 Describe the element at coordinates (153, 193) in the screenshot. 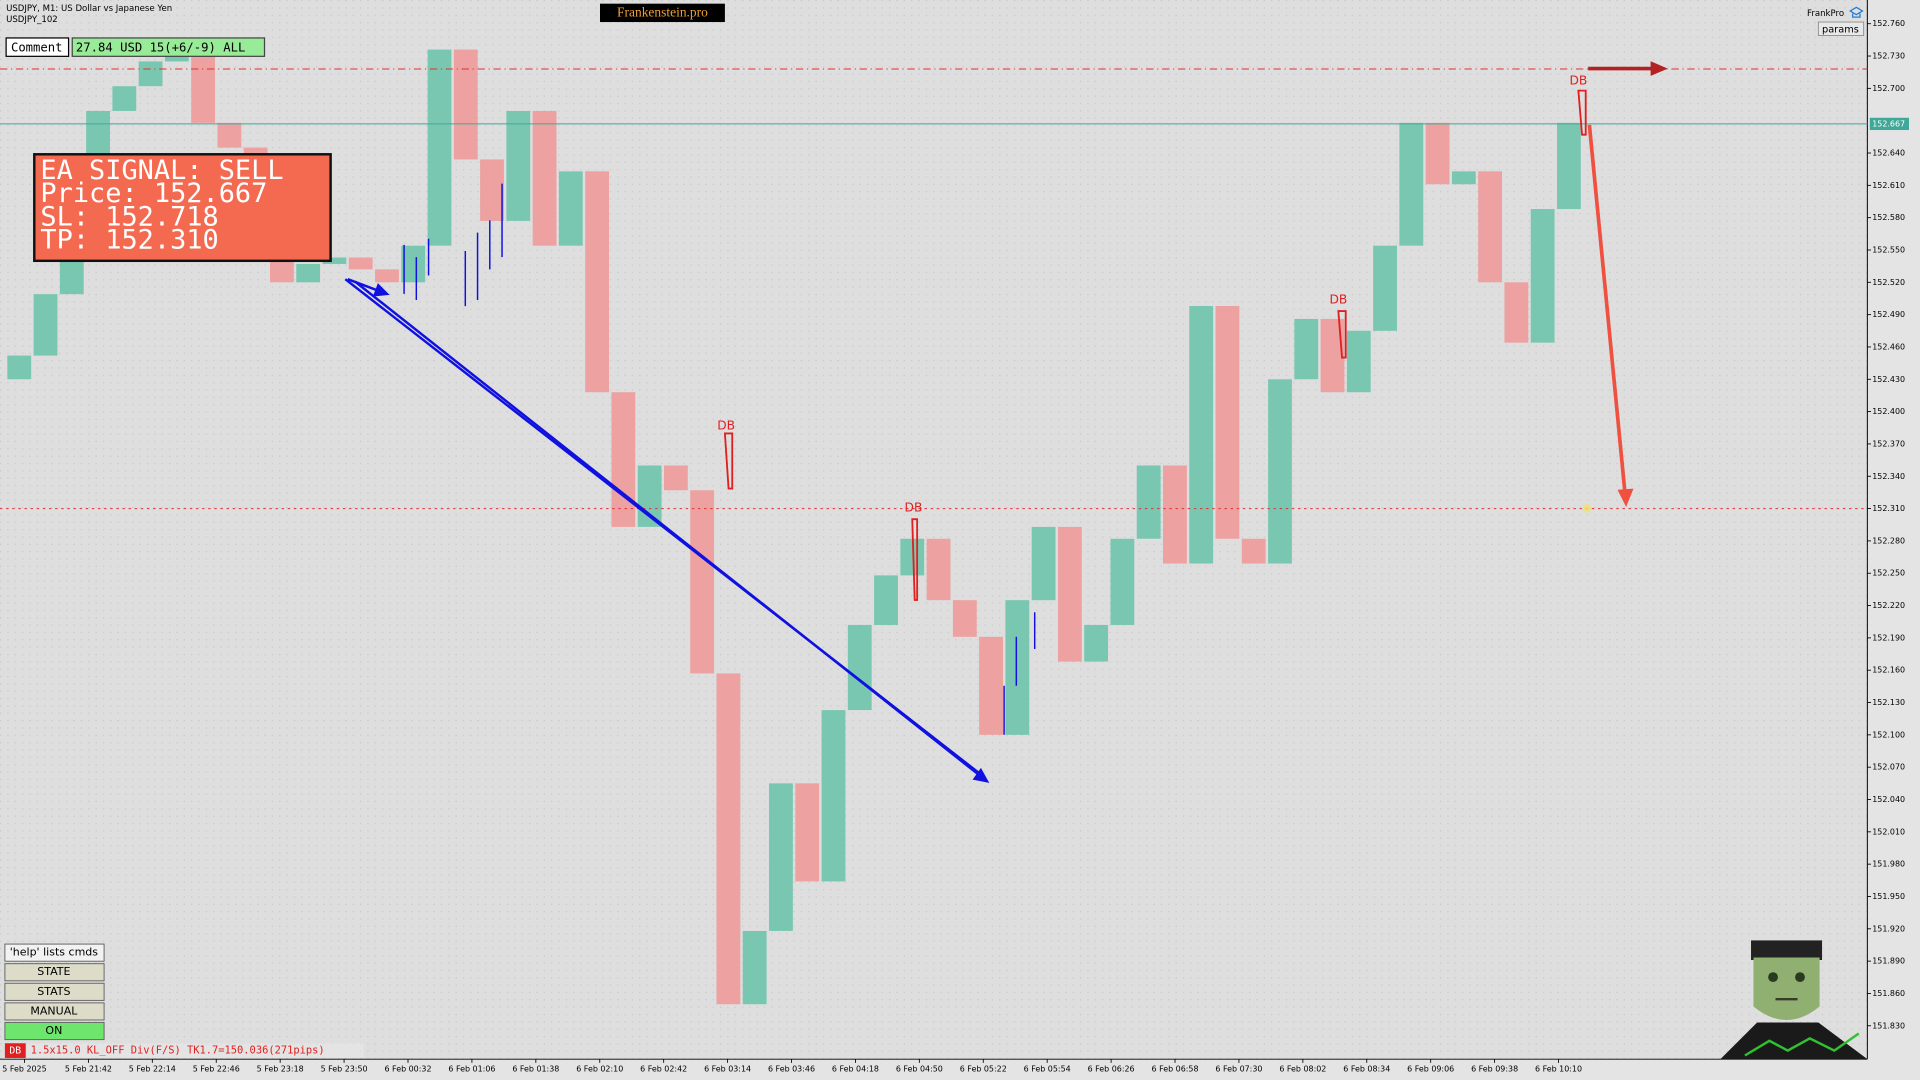

I see `signal-line: Price: 152.667` at that location.